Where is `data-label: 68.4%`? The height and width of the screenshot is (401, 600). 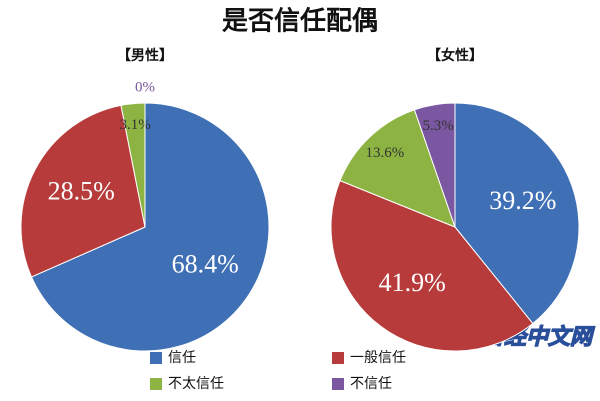 data-label: 68.4% is located at coordinates (205, 263).